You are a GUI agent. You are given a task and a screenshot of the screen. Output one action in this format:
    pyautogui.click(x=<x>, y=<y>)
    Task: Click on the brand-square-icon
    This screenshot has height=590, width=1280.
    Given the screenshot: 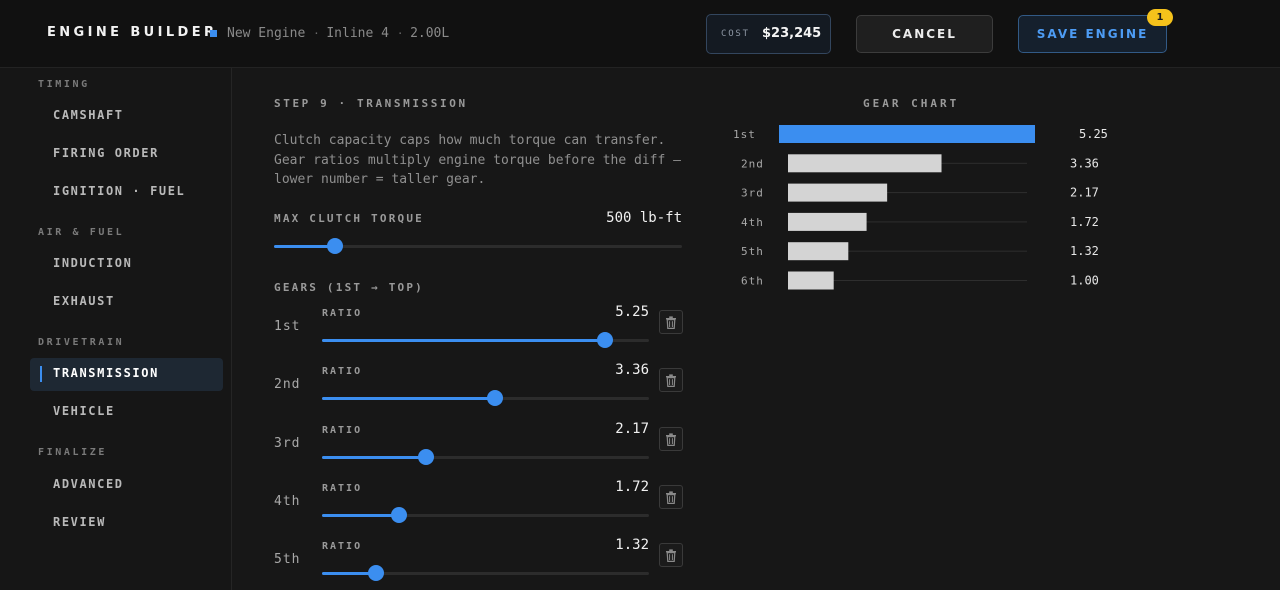 What is the action you would take?
    pyautogui.click(x=213, y=33)
    